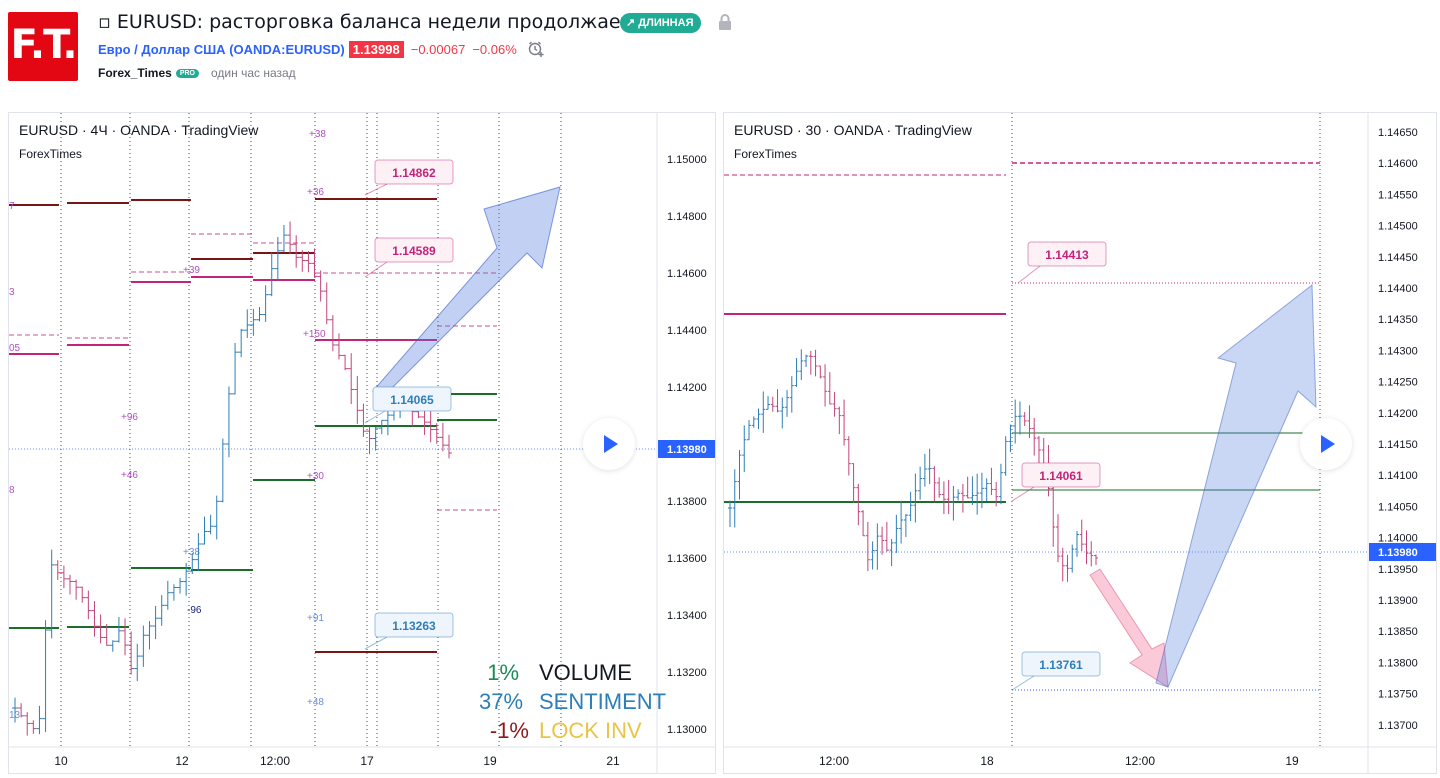 The height and width of the screenshot is (778, 1440). Describe the element at coordinates (1236, 486) in the screenshot. I see `forecast-arrow-up` at that location.